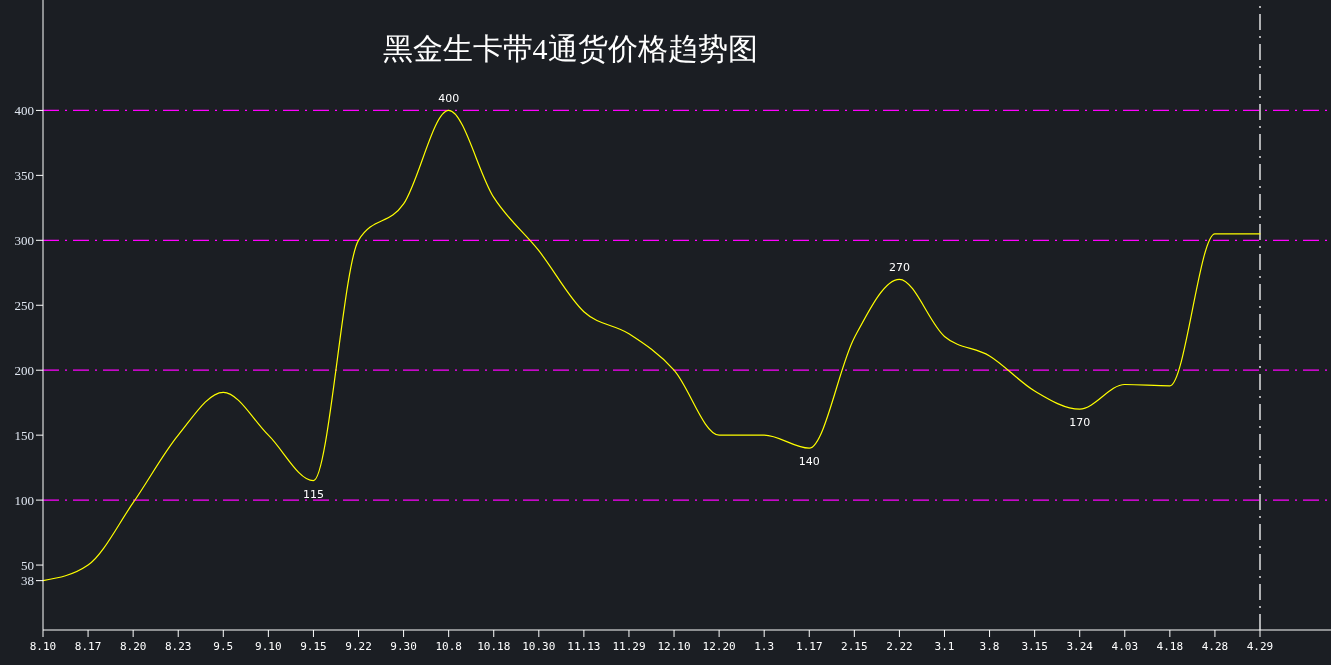 The image size is (1331, 665). Describe the element at coordinates (24, 370) in the screenshot. I see `y-tick-label: 200` at that location.